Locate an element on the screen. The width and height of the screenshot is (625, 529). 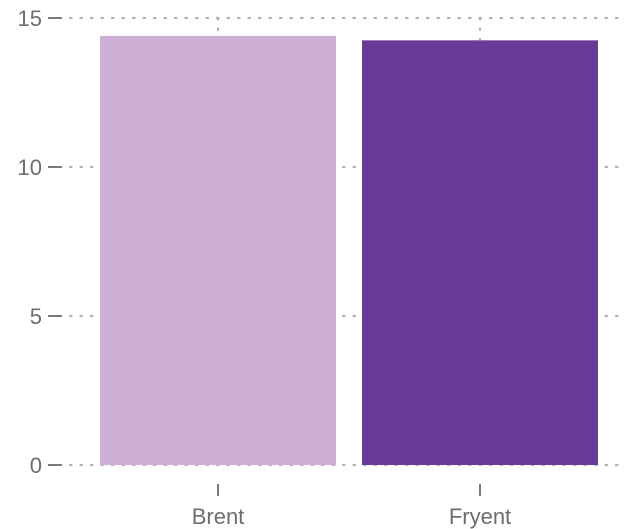
y-axis: 0 5 10 15 is located at coordinates (40, 242).